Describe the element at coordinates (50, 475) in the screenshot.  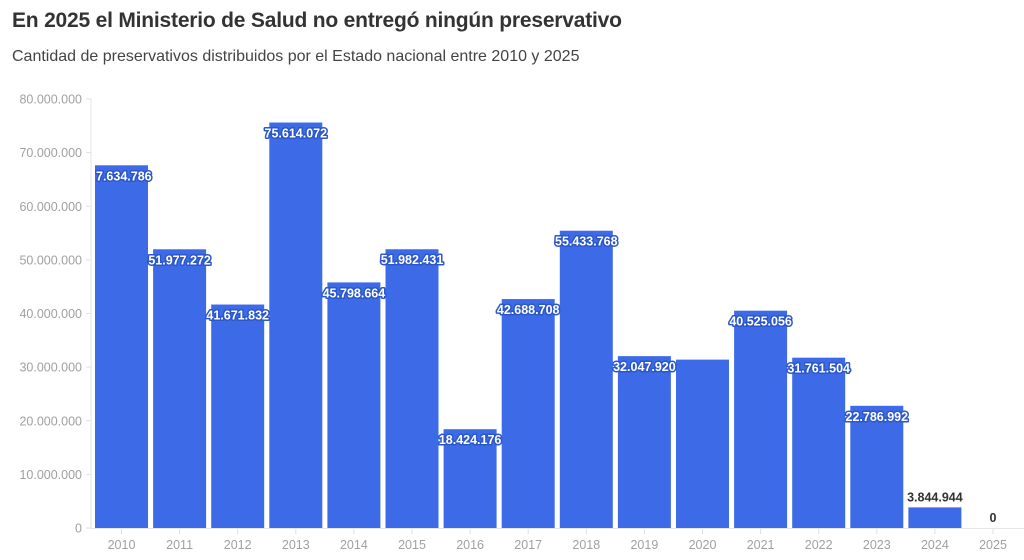
I see `y-tick-label: 10.000.000` at that location.